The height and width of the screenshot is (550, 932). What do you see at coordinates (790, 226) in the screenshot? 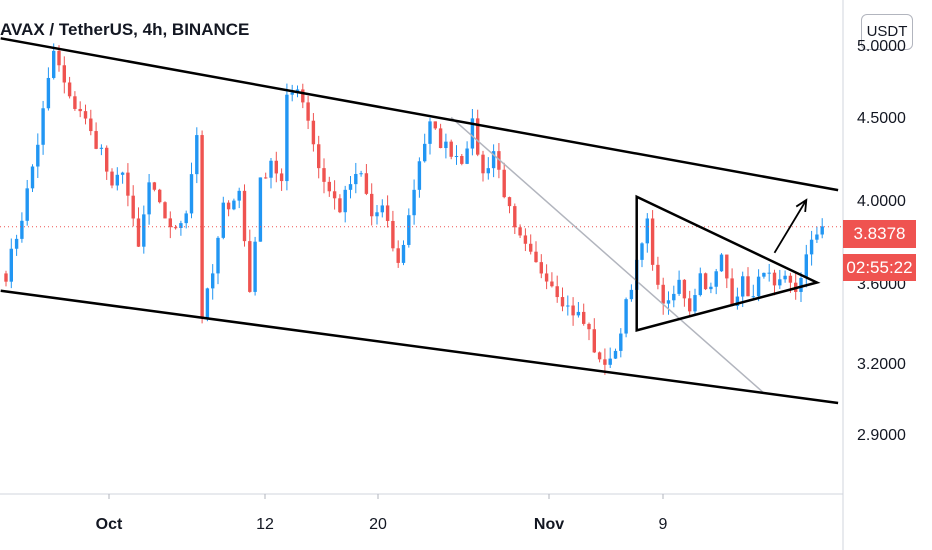
I see `breakout-arrow` at bounding box center [790, 226].